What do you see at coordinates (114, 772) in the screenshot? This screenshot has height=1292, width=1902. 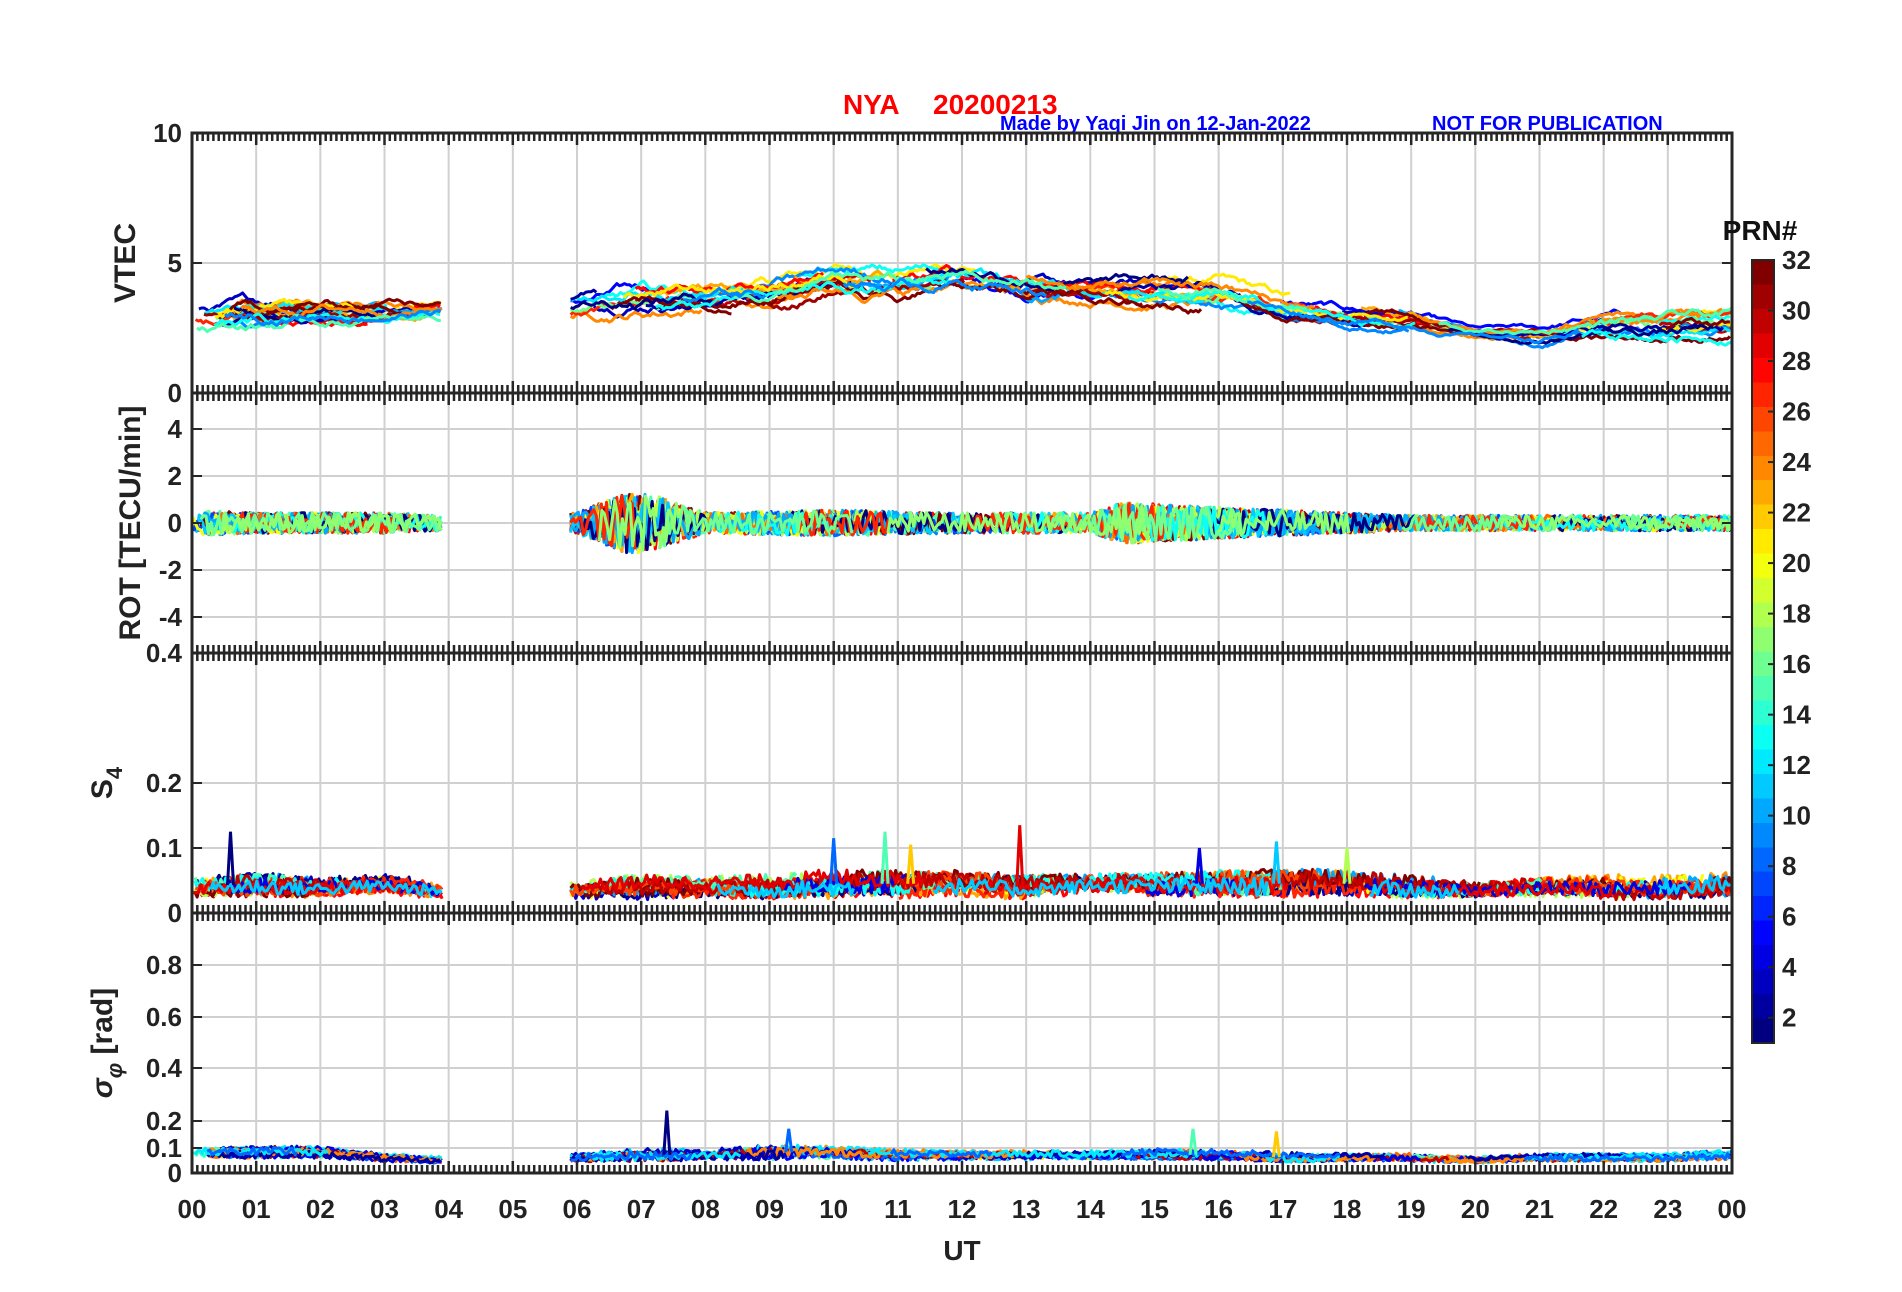 I see `y-axis-label-sub: 4` at bounding box center [114, 772].